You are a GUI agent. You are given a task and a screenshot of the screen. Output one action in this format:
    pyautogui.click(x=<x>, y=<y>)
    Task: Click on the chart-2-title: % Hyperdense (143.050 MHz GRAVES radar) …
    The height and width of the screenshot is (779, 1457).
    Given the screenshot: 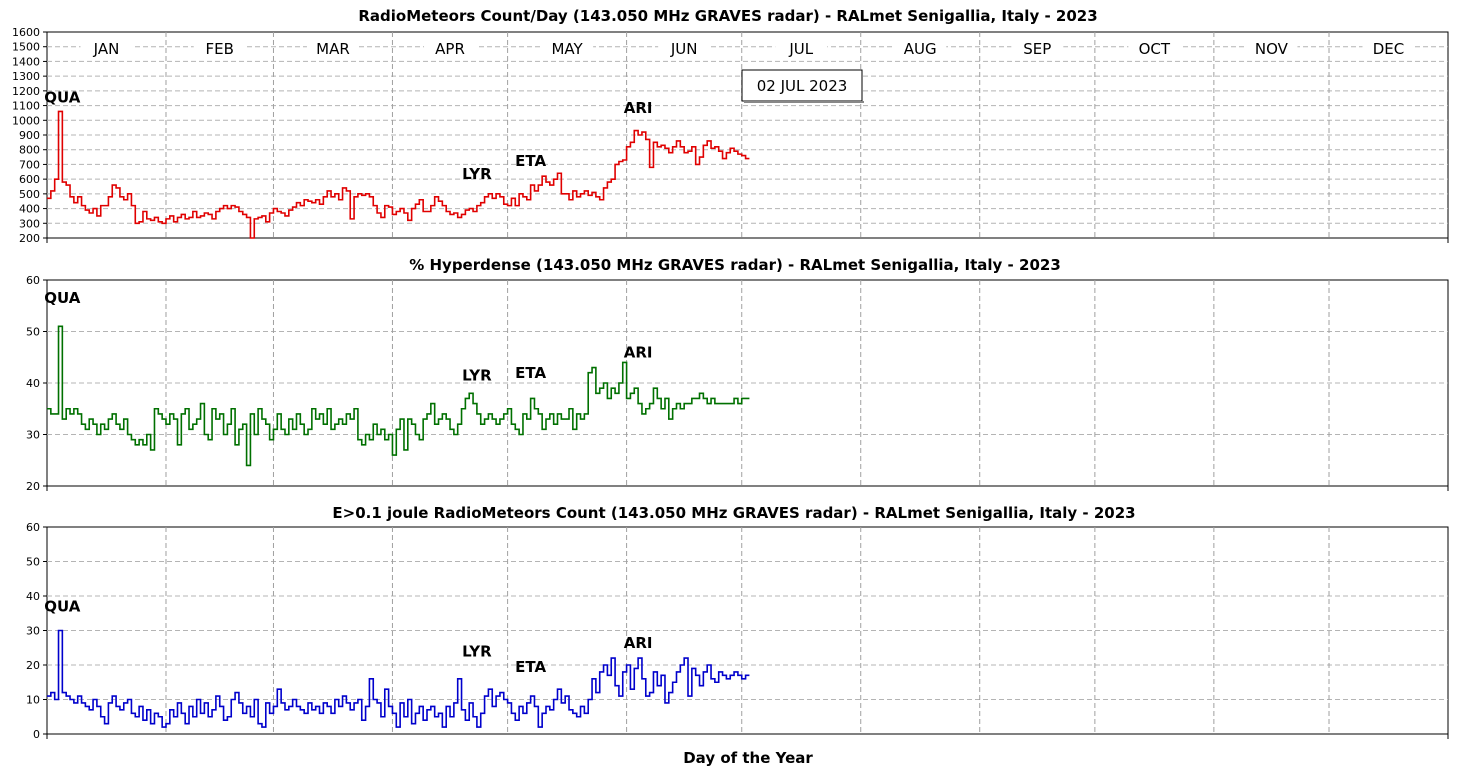 What is the action you would take?
    pyautogui.click(x=735, y=265)
    